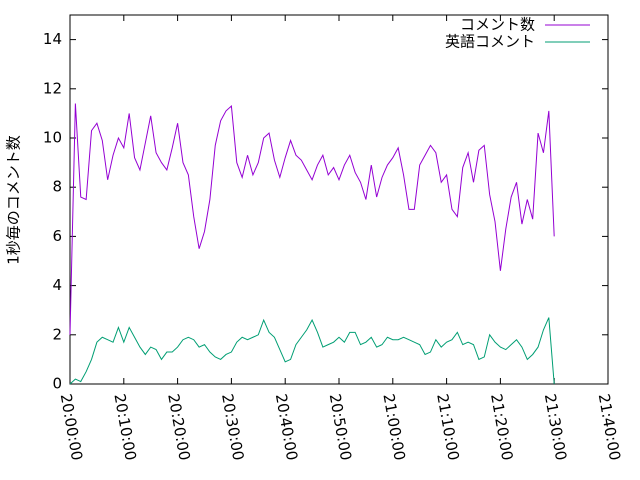 Image resolution: width=640 pixels, height=480 pixels. I want to click on legend-label: コメント数, so click(497, 25).